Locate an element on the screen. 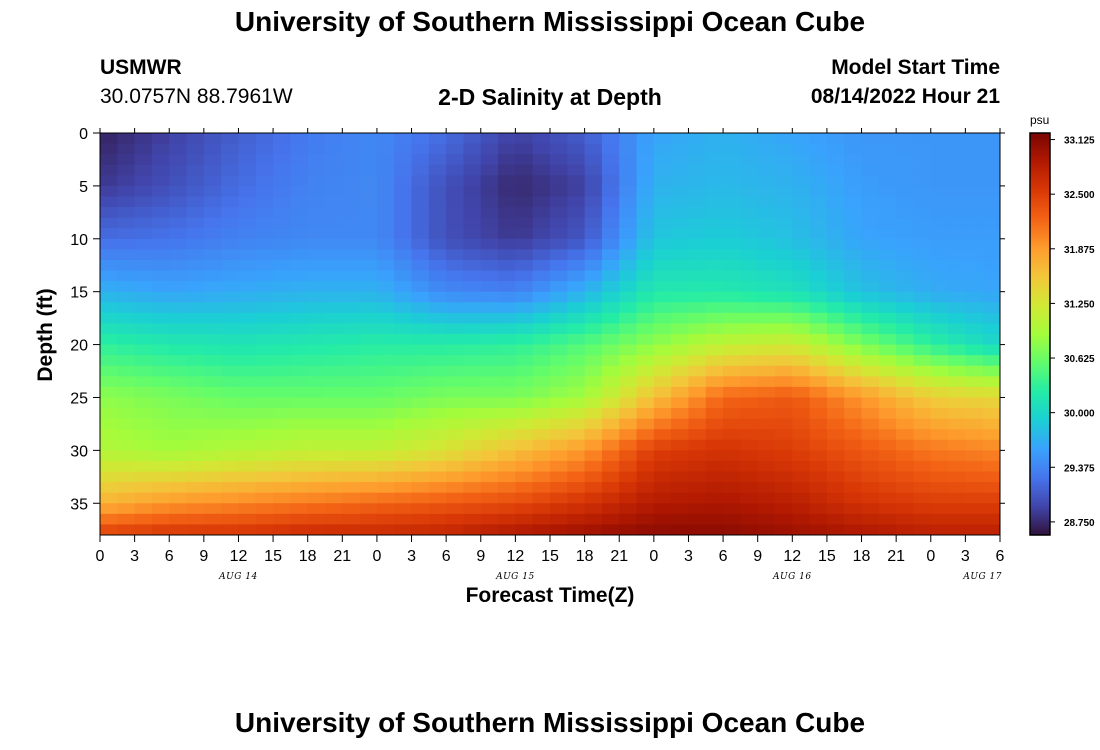 This screenshot has height=750, width=1100. colorbar-tick-label: 31.250 is located at coordinates (1079, 304).